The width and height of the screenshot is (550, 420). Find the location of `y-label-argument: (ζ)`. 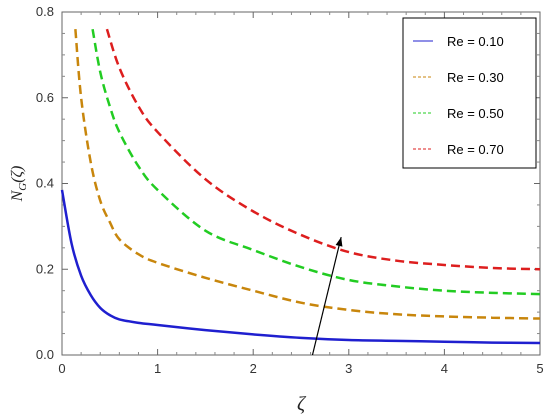

y-label-argument: (ζ) is located at coordinates (17, 174).